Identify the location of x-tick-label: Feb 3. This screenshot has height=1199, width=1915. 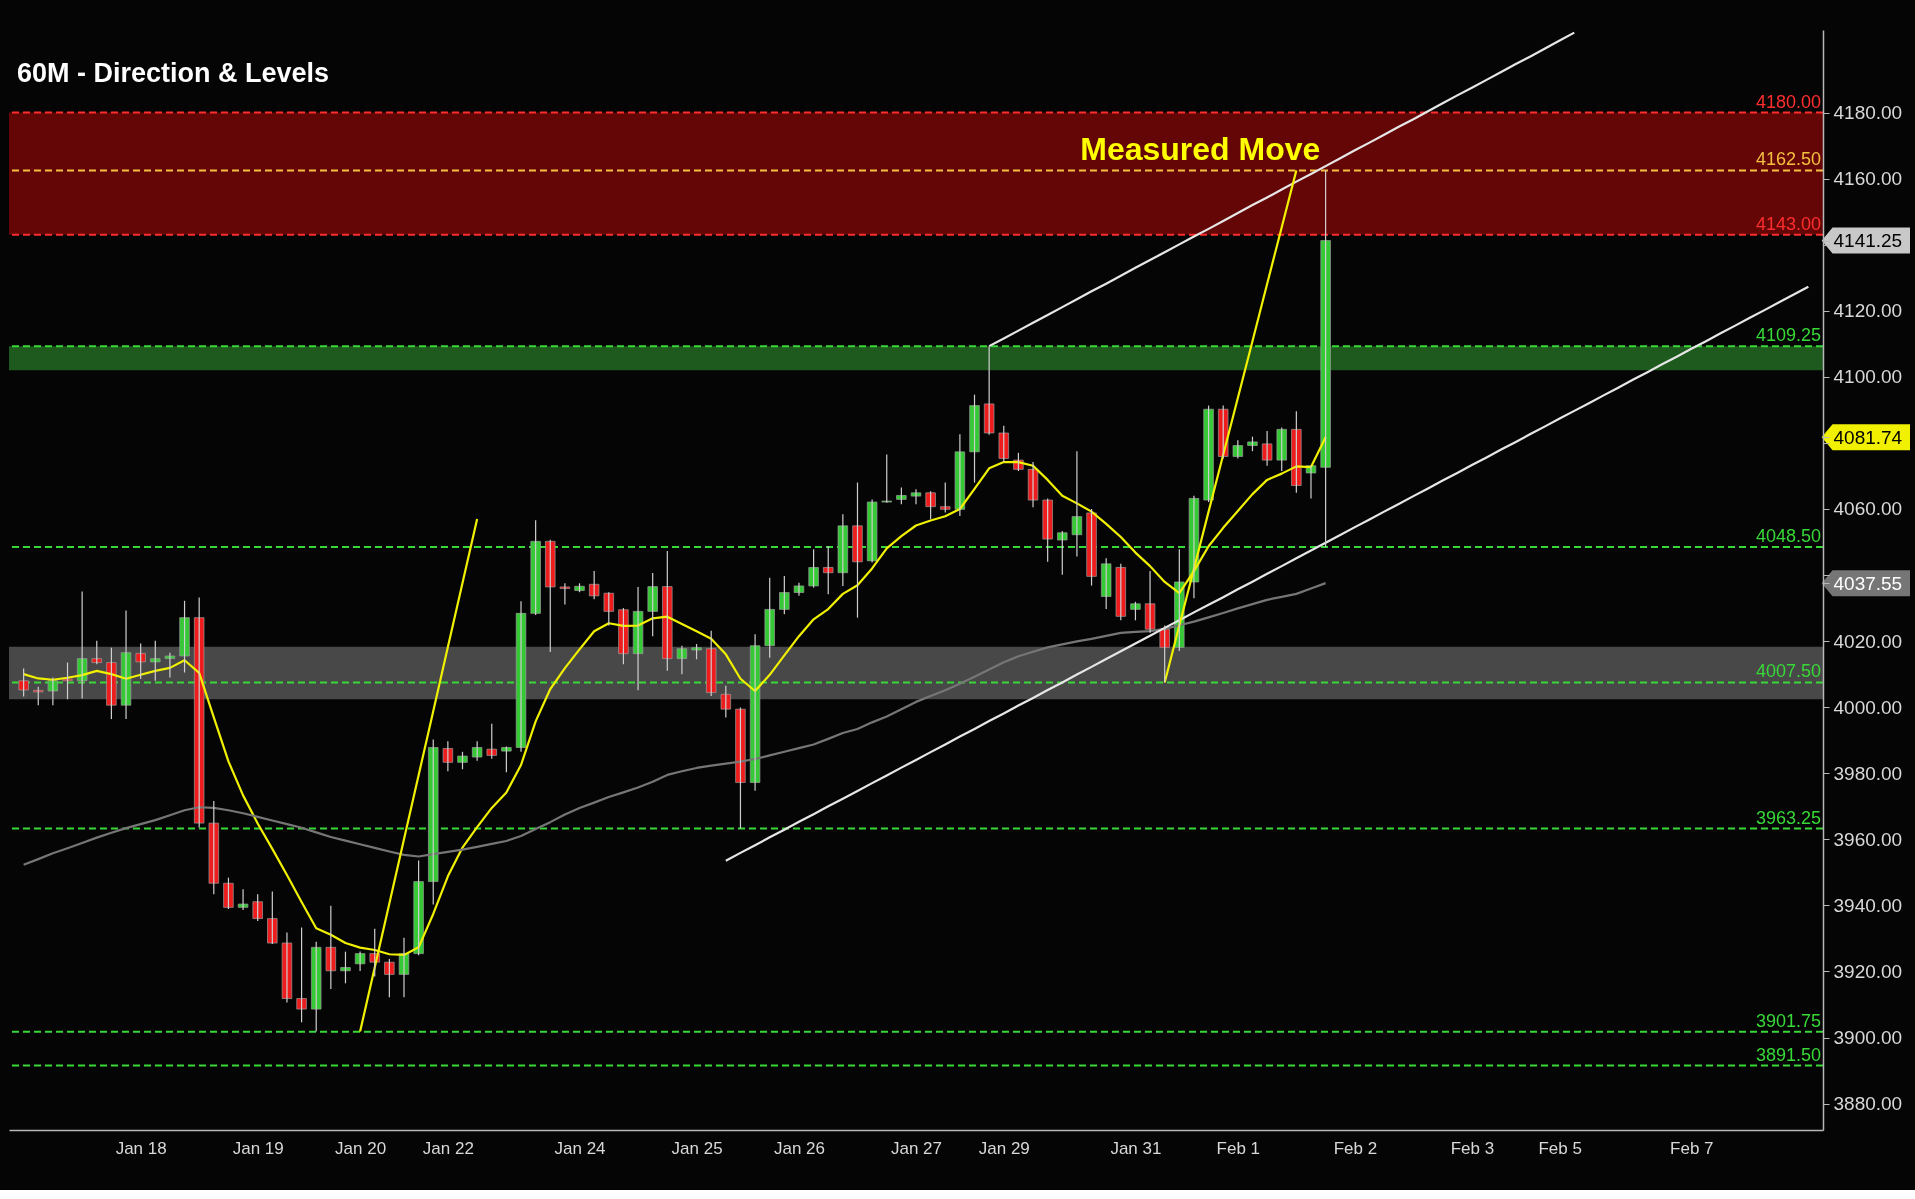
(1472, 1148).